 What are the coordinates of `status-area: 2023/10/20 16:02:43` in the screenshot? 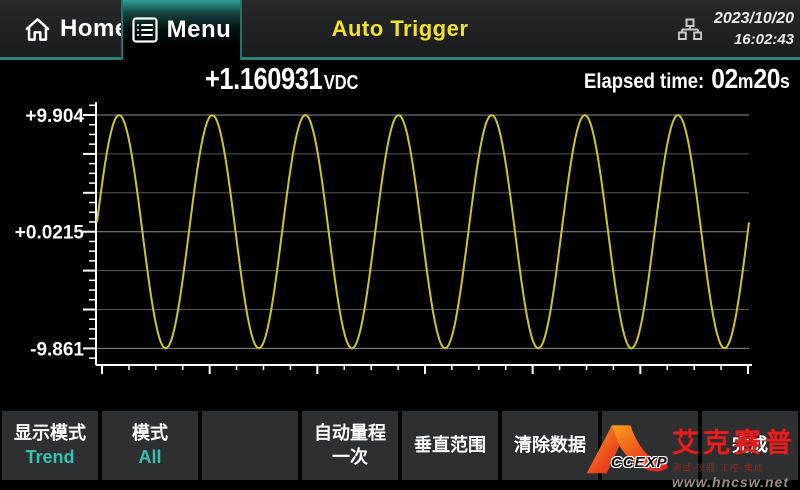 It's located at (735, 29).